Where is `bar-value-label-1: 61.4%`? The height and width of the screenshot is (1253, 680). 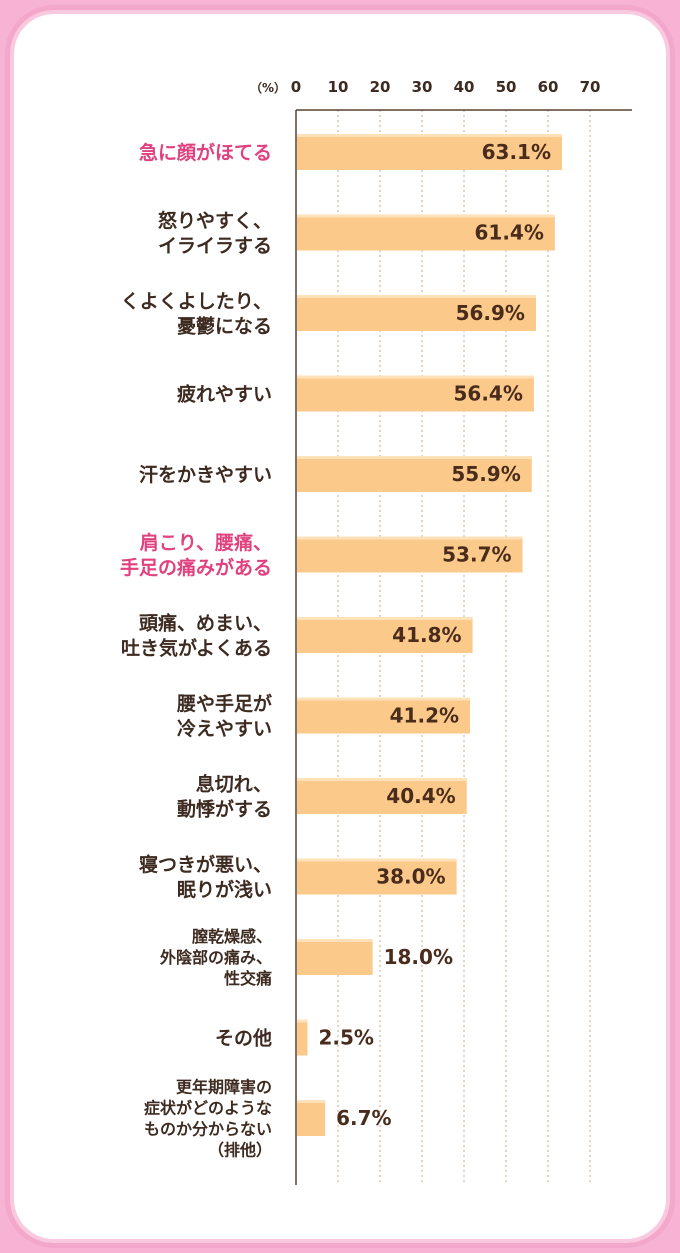
bar-value-label-1: 61.4% is located at coordinates (508, 233).